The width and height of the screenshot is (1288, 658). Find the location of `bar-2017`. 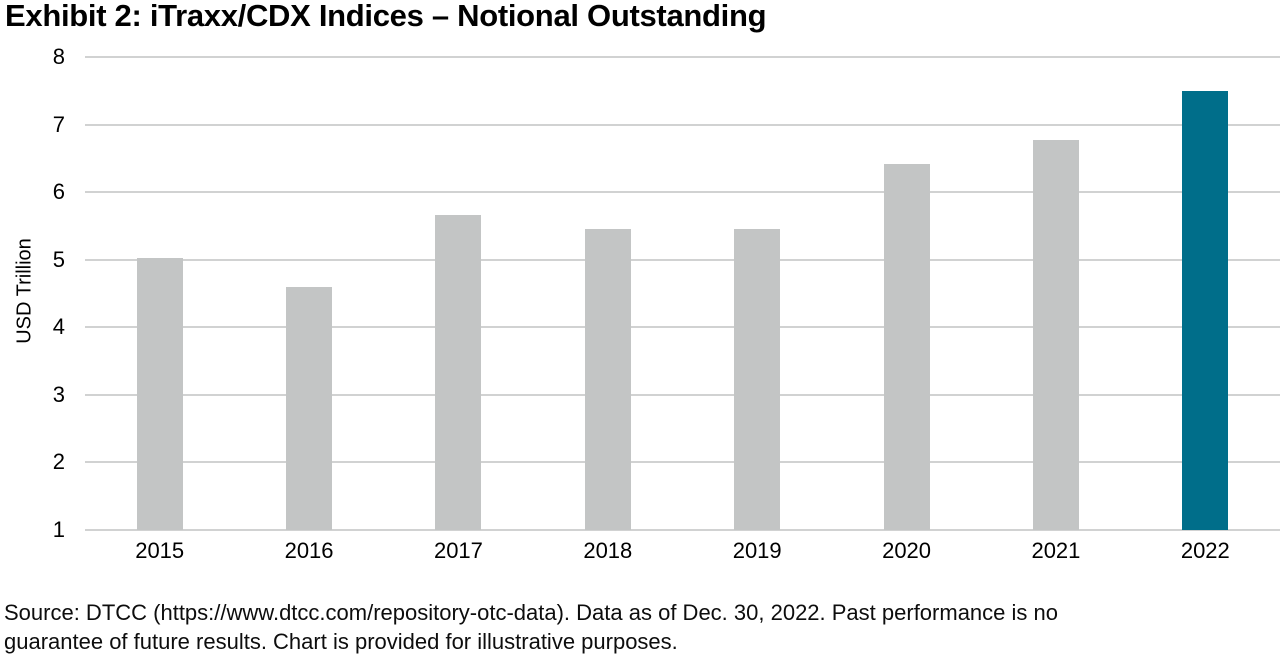

bar-2017 is located at coordinates (458, 372).